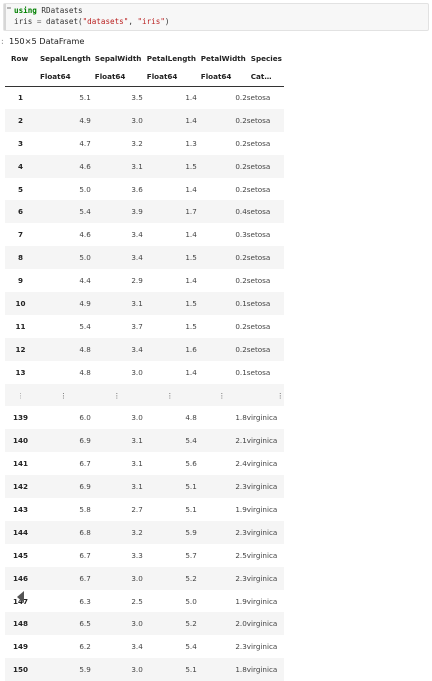 Image resolution: width=432 pixels, height=681 pixels. Describe the element at coordinates (85, 120) in the screenshot. I see `sepallength-cell: 4.9` at that location.